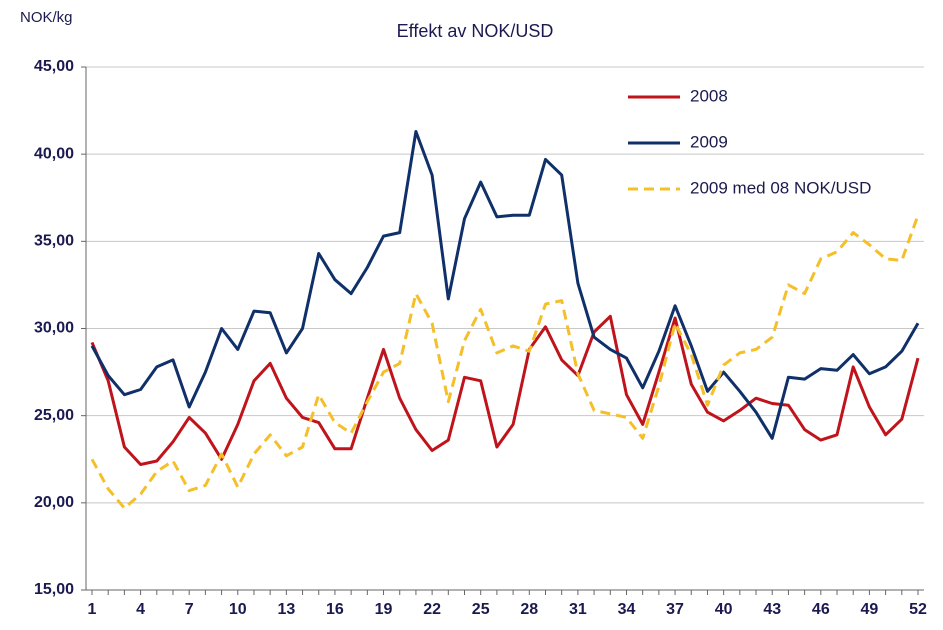 This screenshot has height=630, width=943. I want to click on legend-label: 2009 med 08 NOK/USD, so click(780, 187).